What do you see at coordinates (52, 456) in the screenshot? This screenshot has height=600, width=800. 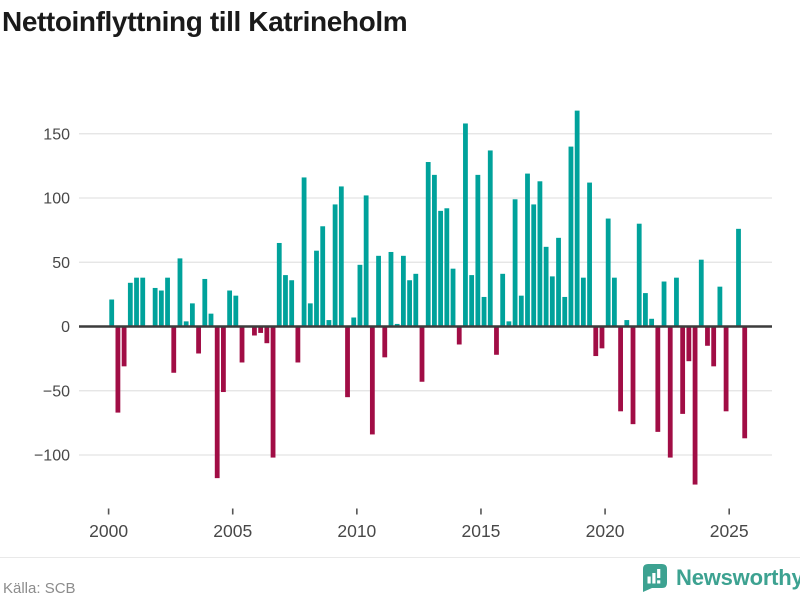 I see `y-axis-tick-label: −100` at bounding box center [52, 456].